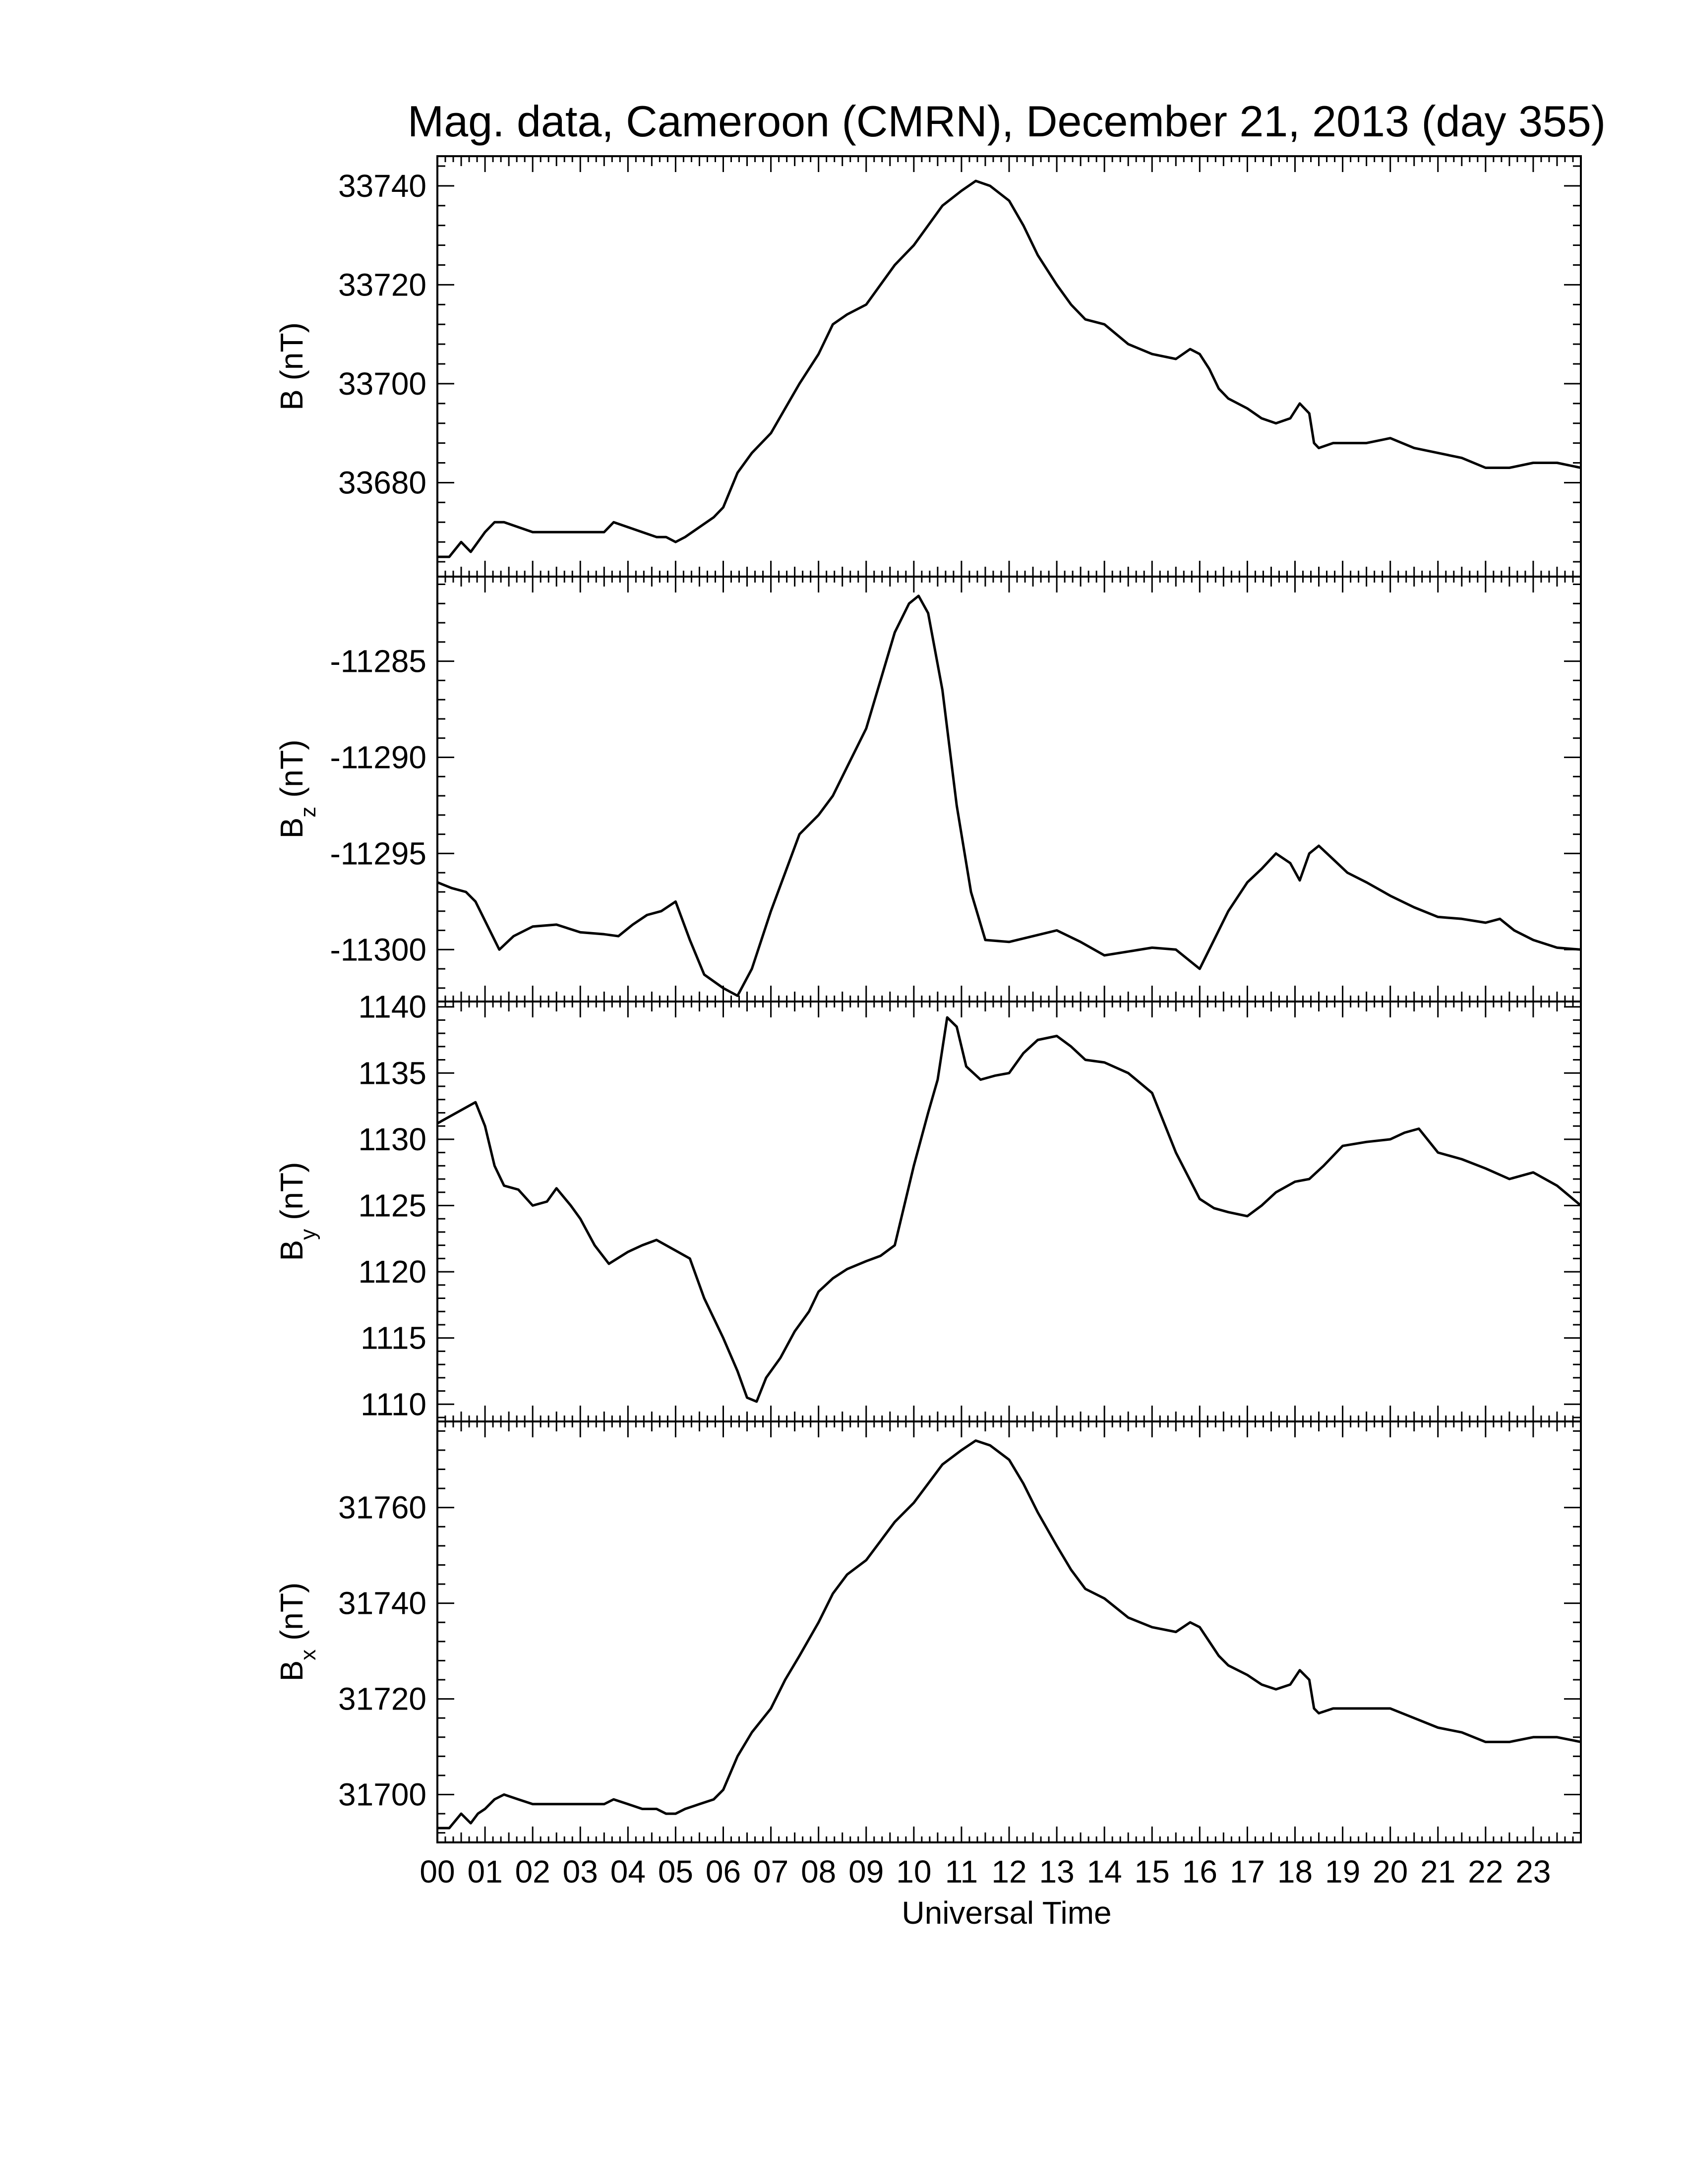  I want to click on x-tick-label: 10, so click(914, 1871).